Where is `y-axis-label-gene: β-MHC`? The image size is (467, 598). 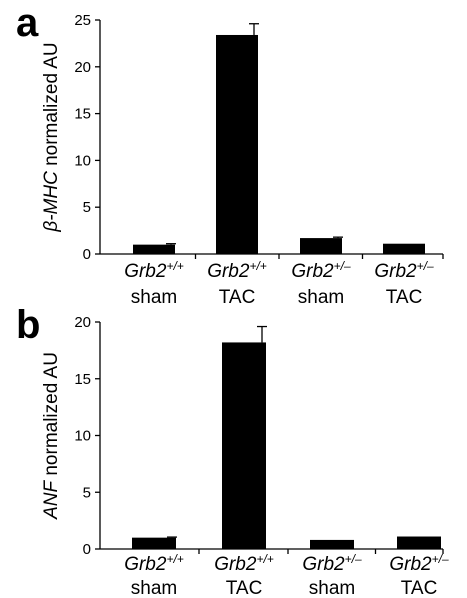
y-axis-label-gene: β-MHC is located at coordinates (51, 202).